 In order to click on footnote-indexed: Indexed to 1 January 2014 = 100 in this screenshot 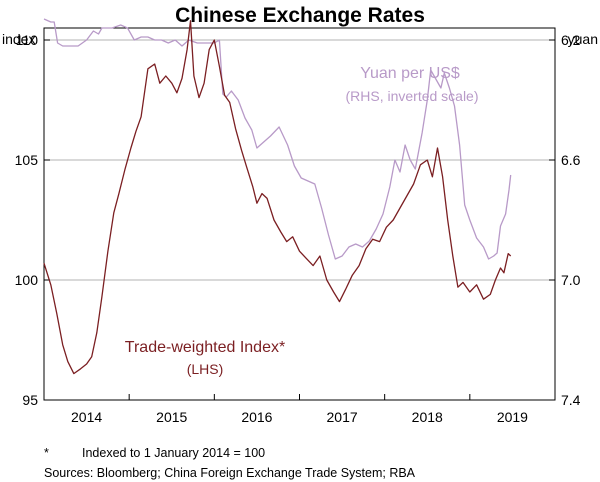, I will do `click(174, 453)`.